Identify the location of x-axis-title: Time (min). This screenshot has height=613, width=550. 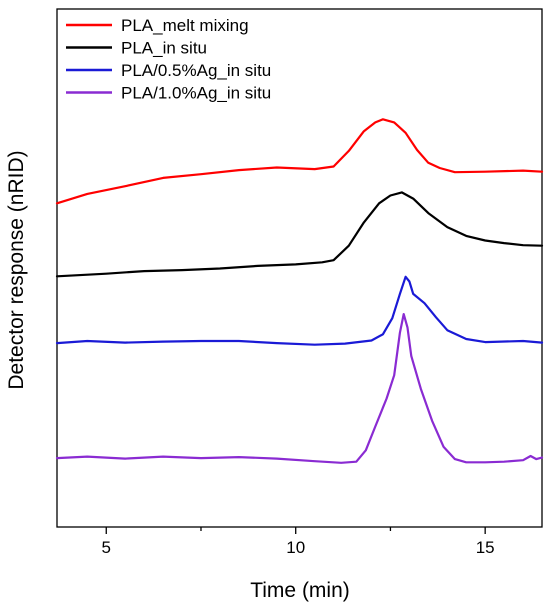
(300, 590).